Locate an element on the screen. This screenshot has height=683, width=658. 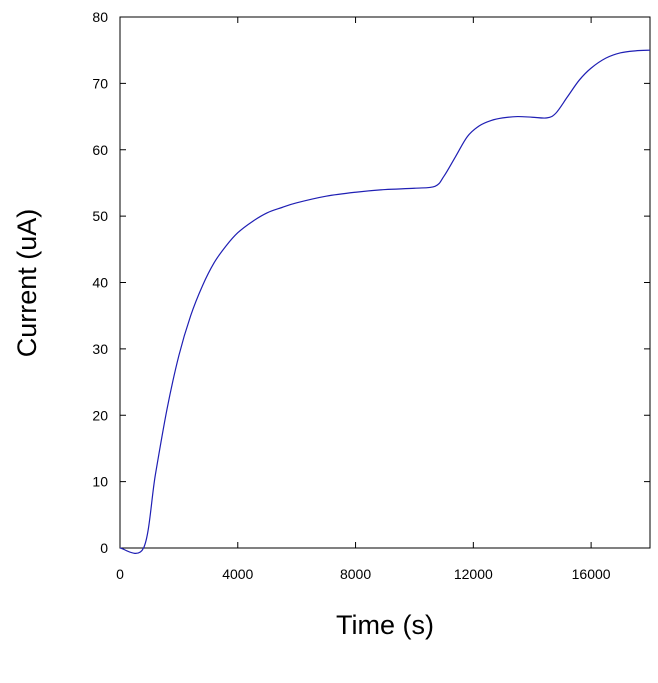
y-tick-label: 60 is located at coordinates (100, 150).